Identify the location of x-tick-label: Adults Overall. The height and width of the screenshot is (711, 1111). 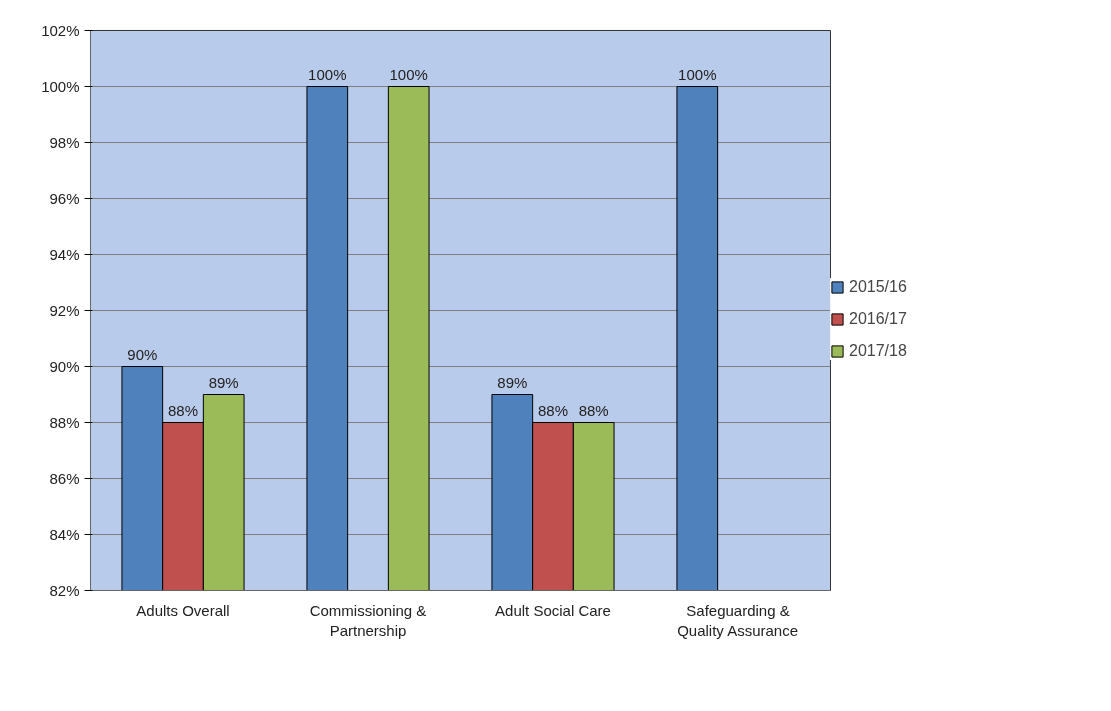
(183, 610).